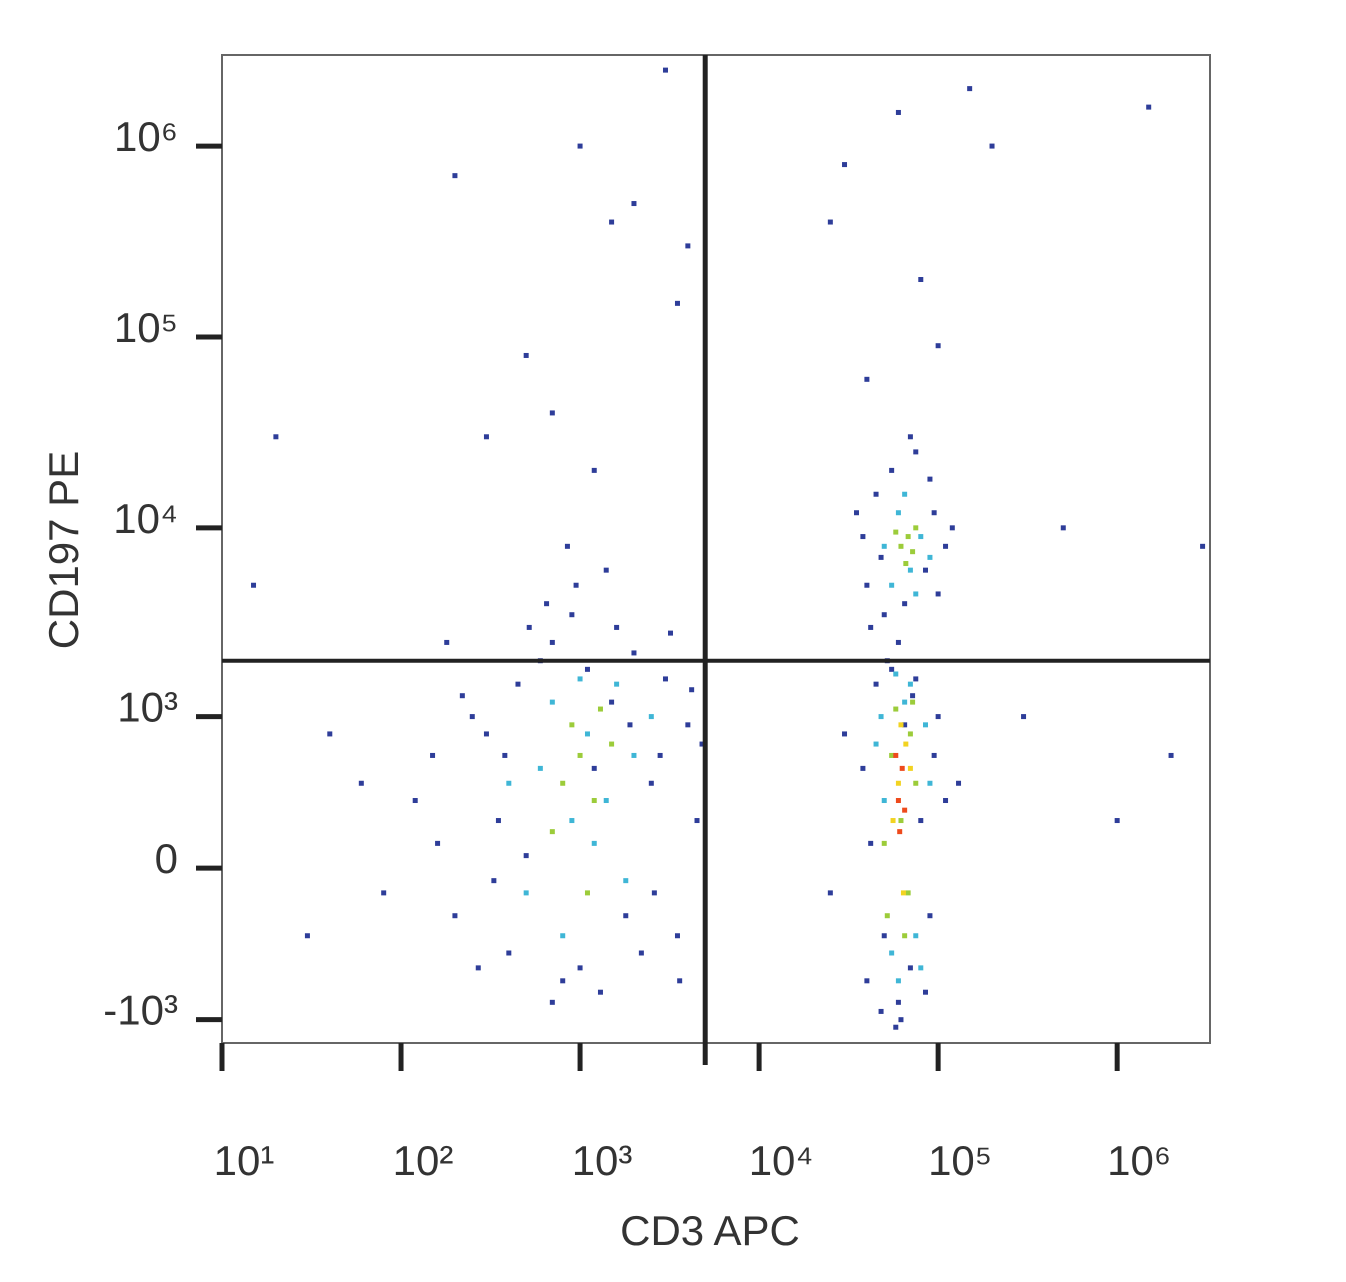 This screenshot has height=1282, width=1346. I want to click on x-tick-label: 10⁵, so click(960, 1160).